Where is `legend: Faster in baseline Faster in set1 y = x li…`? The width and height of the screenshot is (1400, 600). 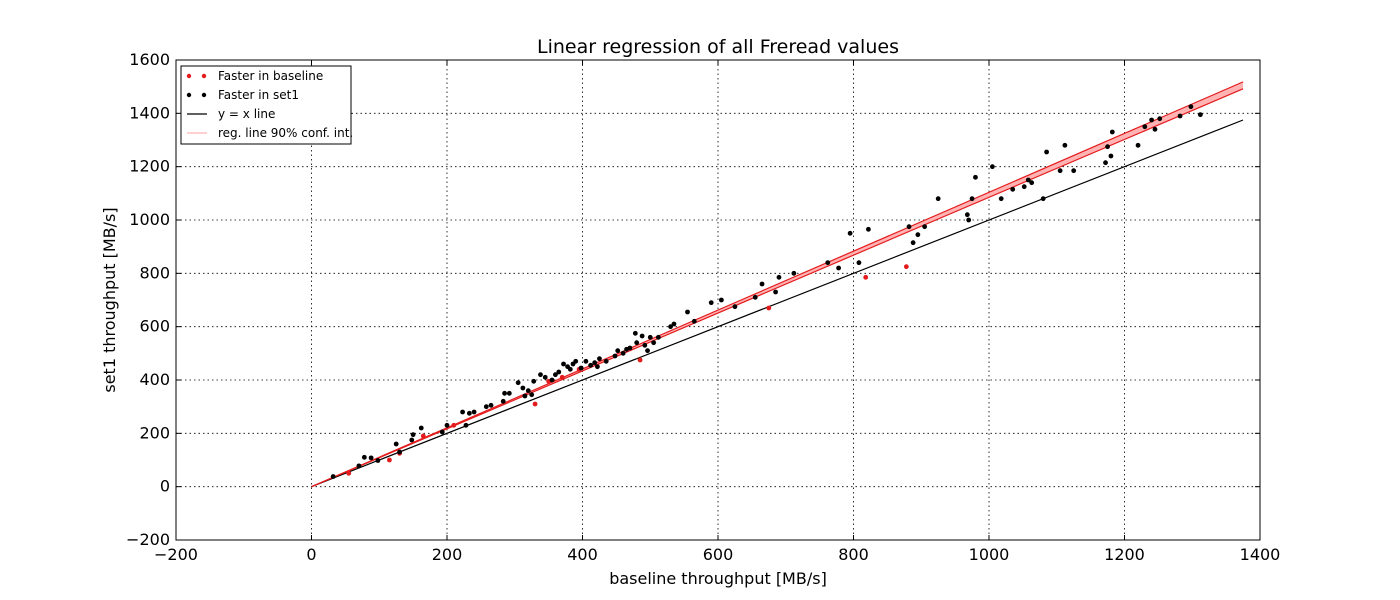 legend: Faster in baseline Faster in set1 y = x li… is located at coordinates (266, 105).